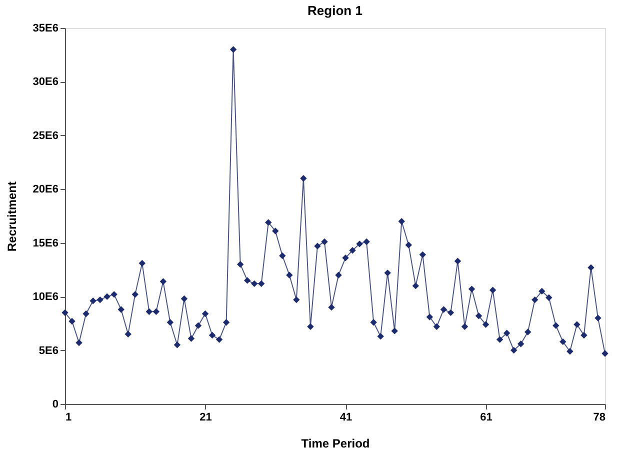 The image size is (632, 459). What do you see at coordinates (69, 418) in the screenshot?
I see `x-tick-label: 1` at bounding box center [69, 418].